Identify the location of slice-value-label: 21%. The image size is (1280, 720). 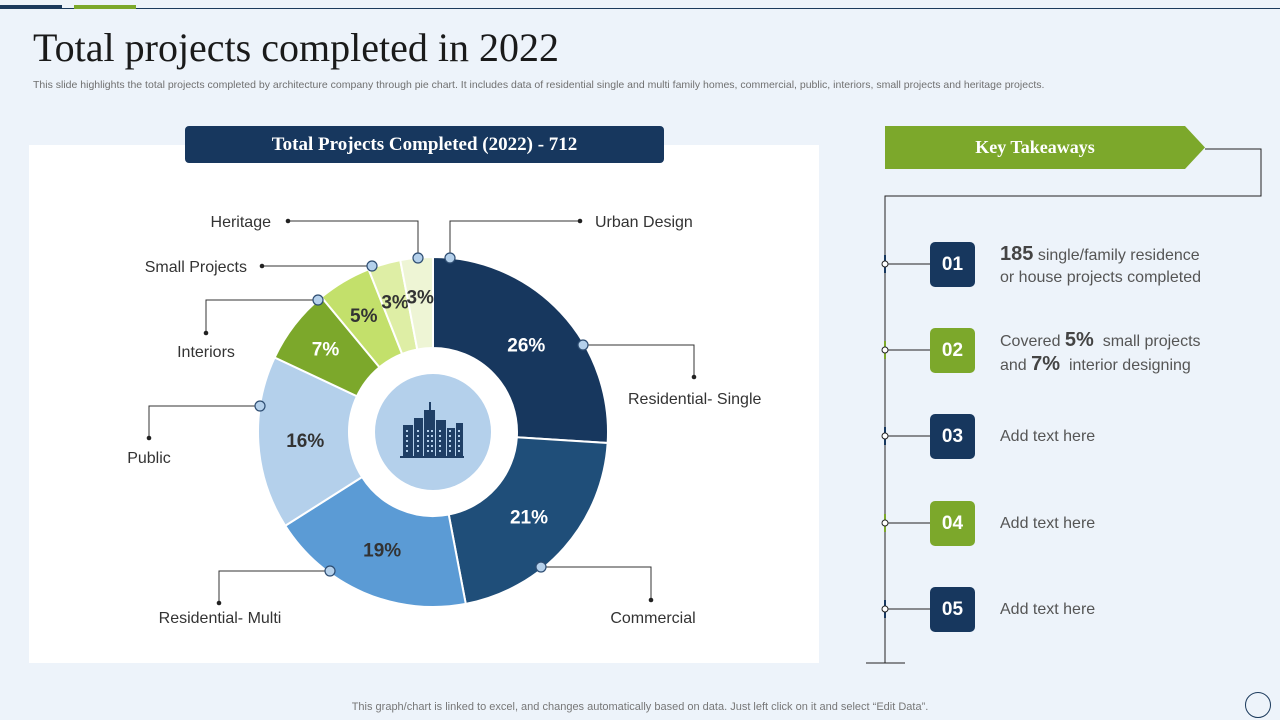
(529, 518).